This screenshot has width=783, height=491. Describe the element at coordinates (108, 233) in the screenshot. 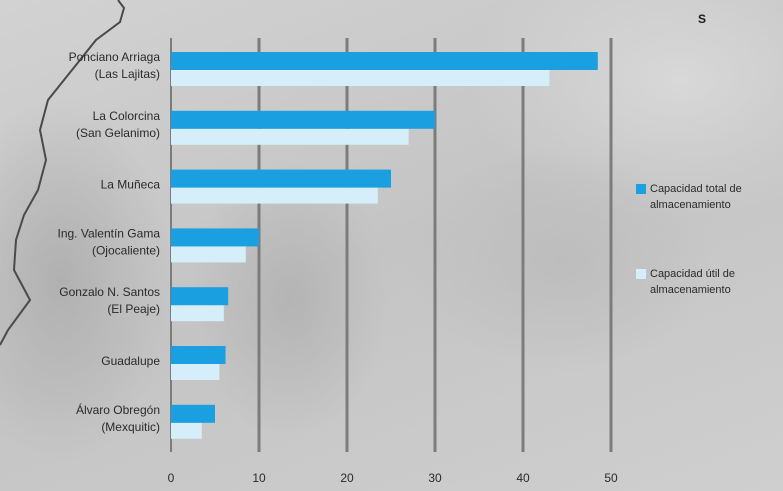

I see `category-label: Ing. Valentín Gama` at that location.